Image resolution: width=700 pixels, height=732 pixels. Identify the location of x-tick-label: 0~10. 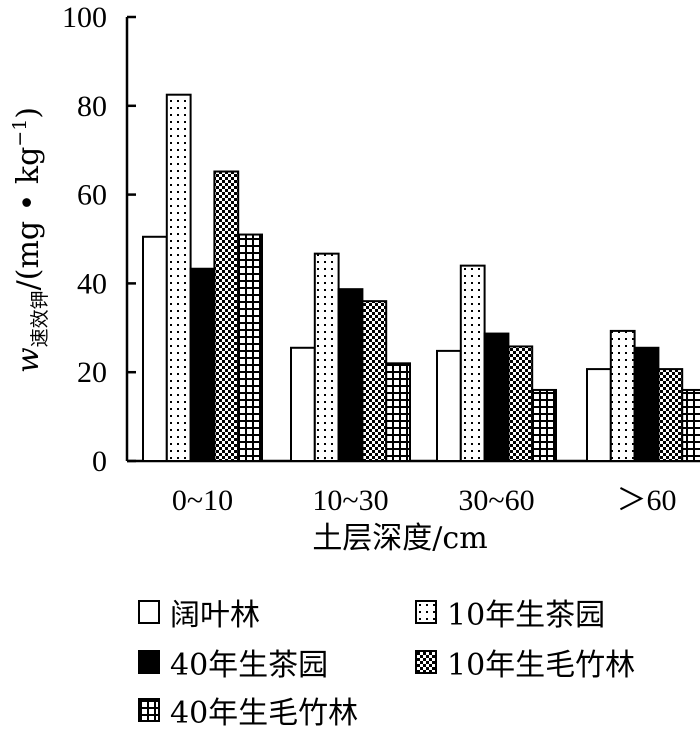
(202, 500).